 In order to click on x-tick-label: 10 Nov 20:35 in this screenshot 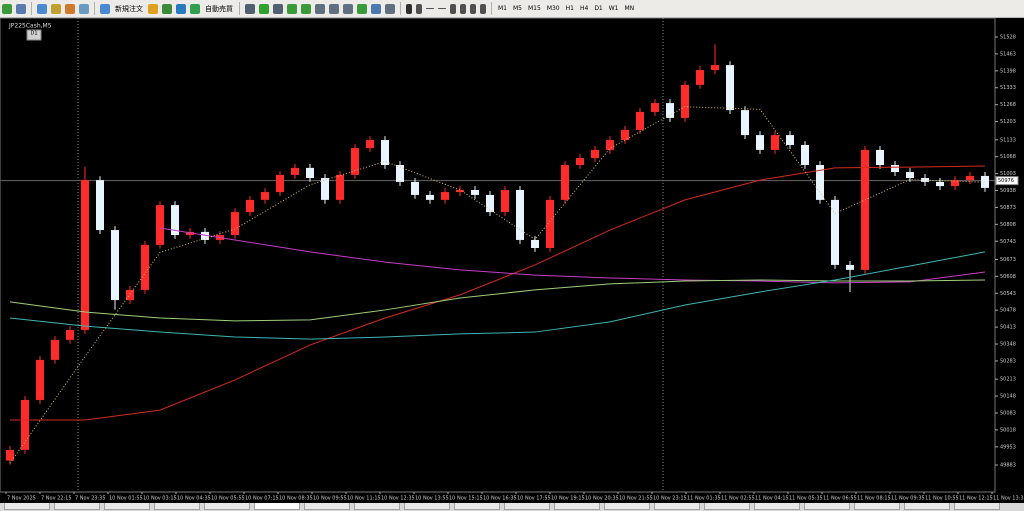, I will do `click(602, 499)`.